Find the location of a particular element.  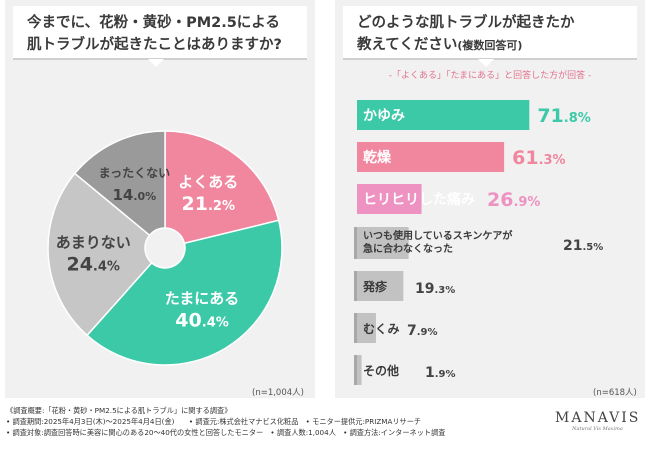

right-question-header: どのような肌トラブルが起きたか 教えてください(複数回答可) is located at coordinates (490, 36).